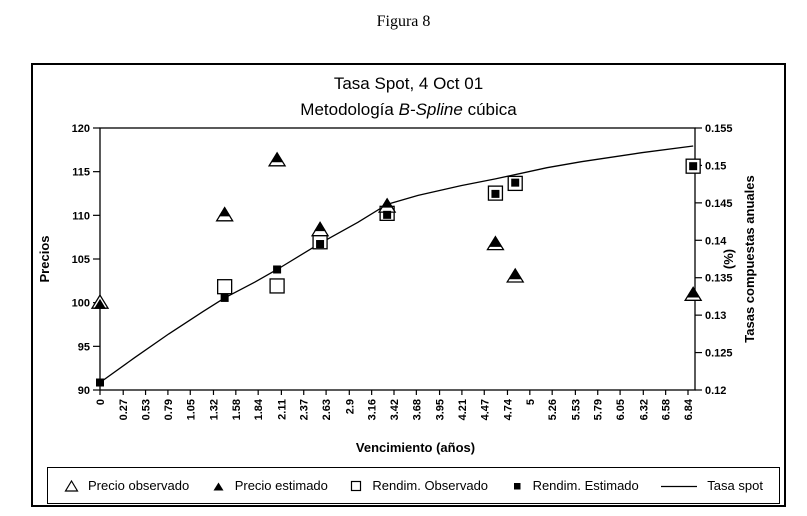 This screenshot has height=516, width=807. I want to click on square-open-icon, so click(356, 486).